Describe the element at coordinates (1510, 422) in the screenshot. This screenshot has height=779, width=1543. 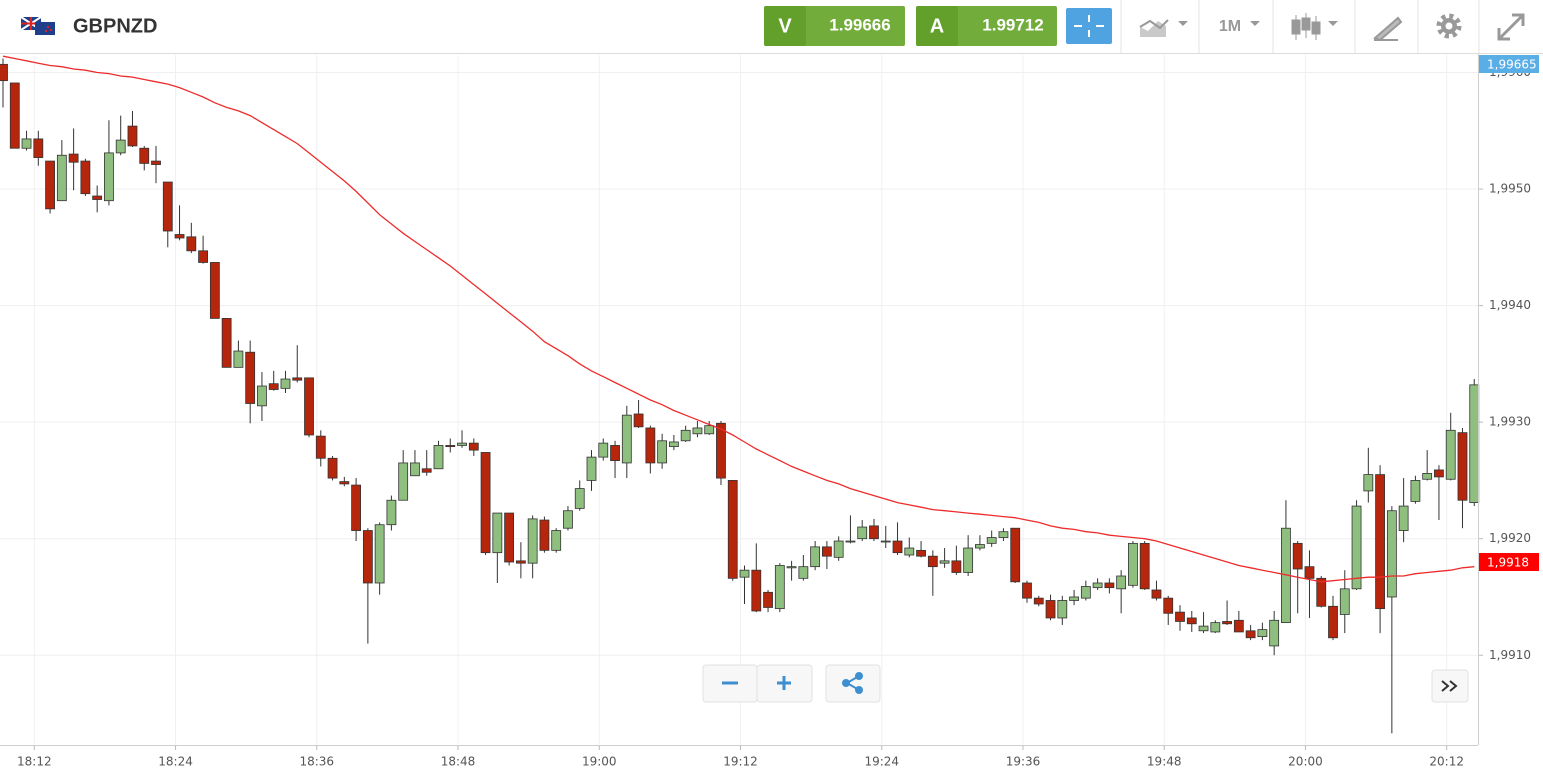
I see `y-tick-label: 1,9930` at that location.